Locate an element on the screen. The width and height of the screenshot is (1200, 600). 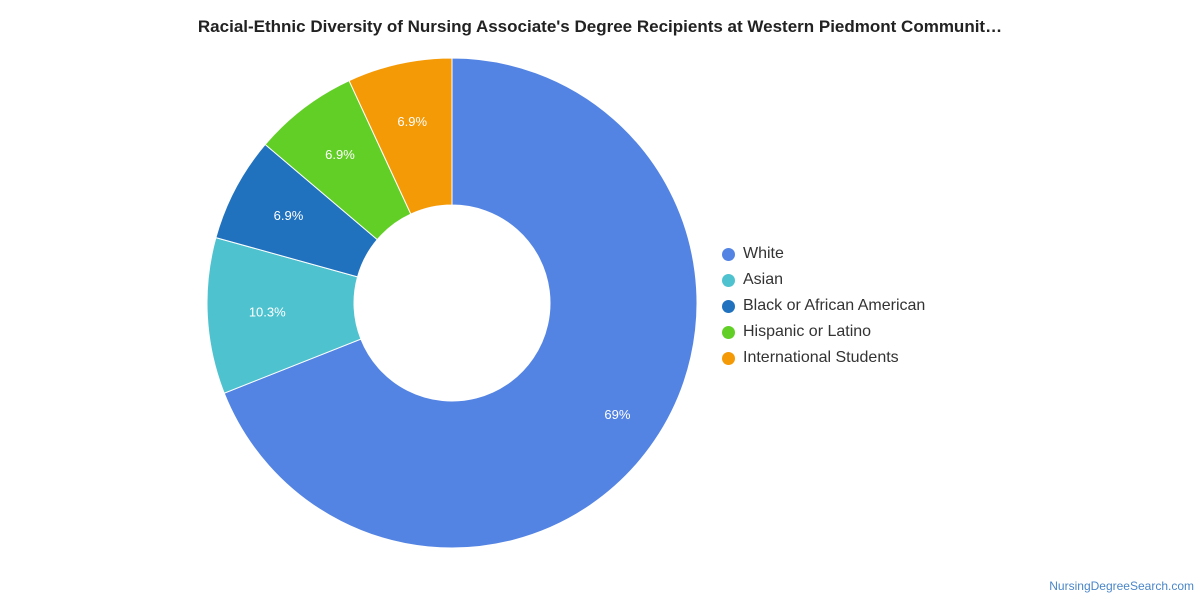
slice-label-asian: 10.3% is located at coordinates (267, 311).